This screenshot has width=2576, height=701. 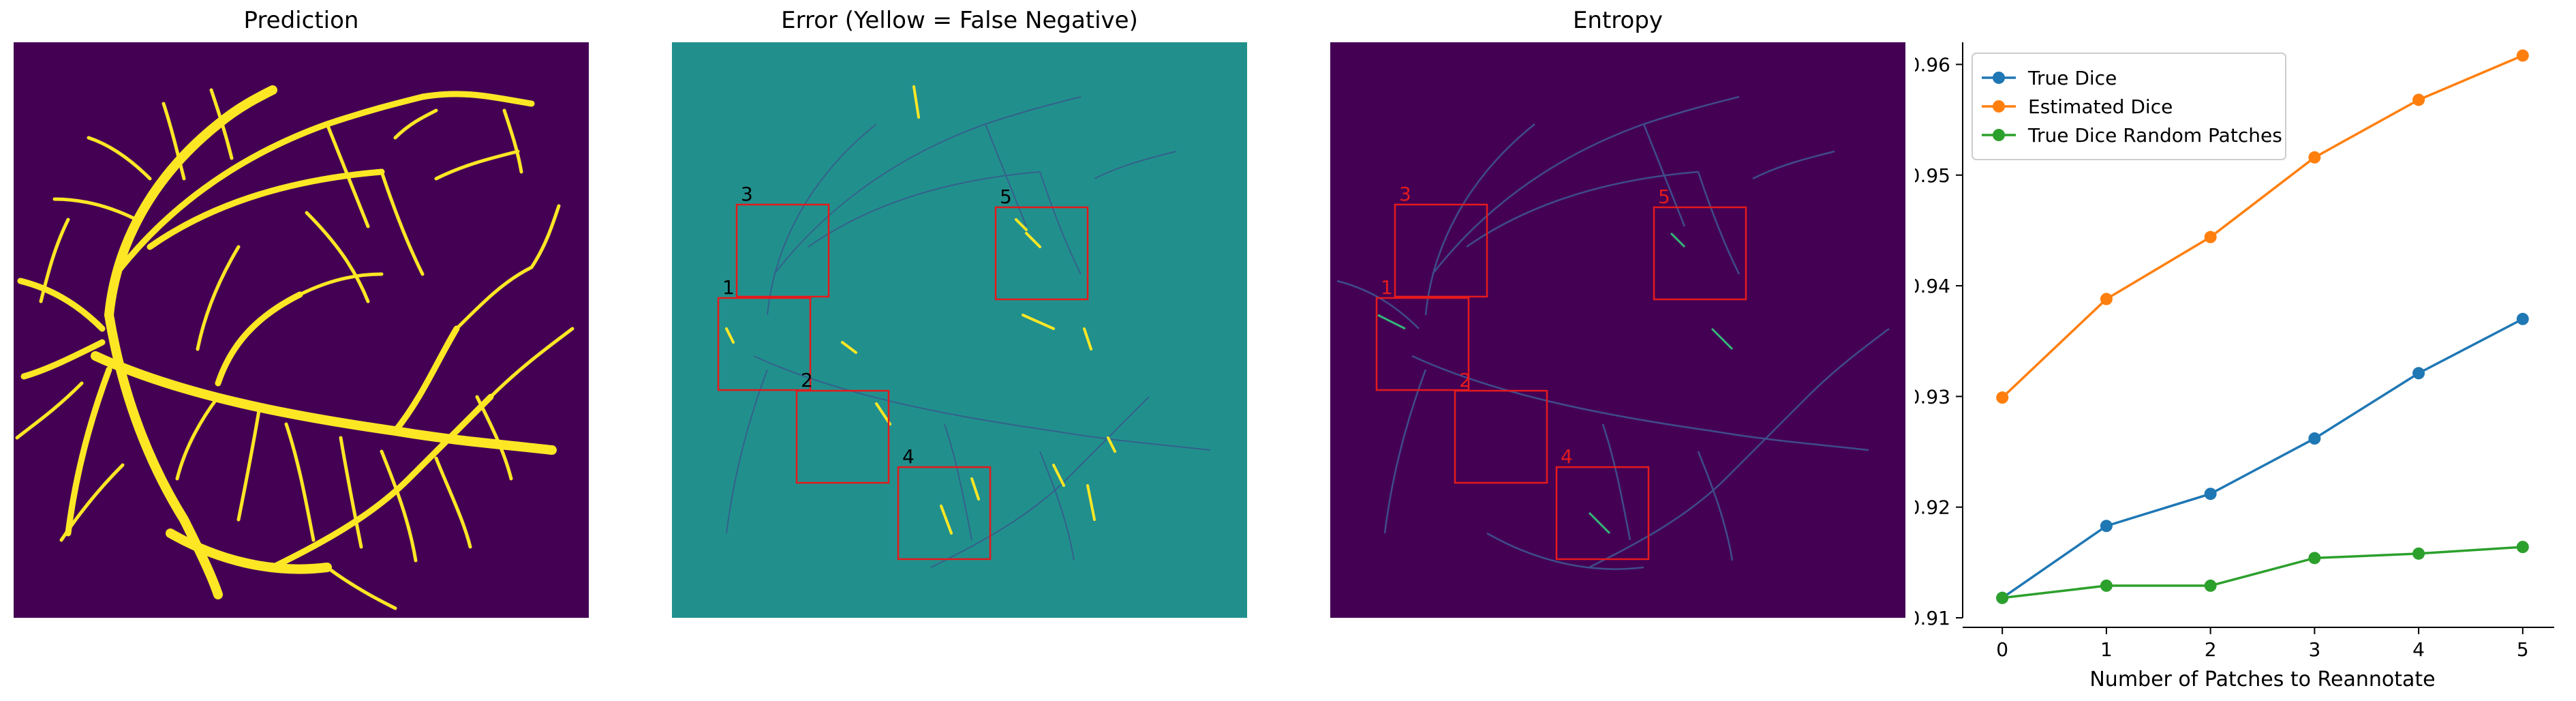 I want to click on error-patch-boxes, so click(x=903, y=382).